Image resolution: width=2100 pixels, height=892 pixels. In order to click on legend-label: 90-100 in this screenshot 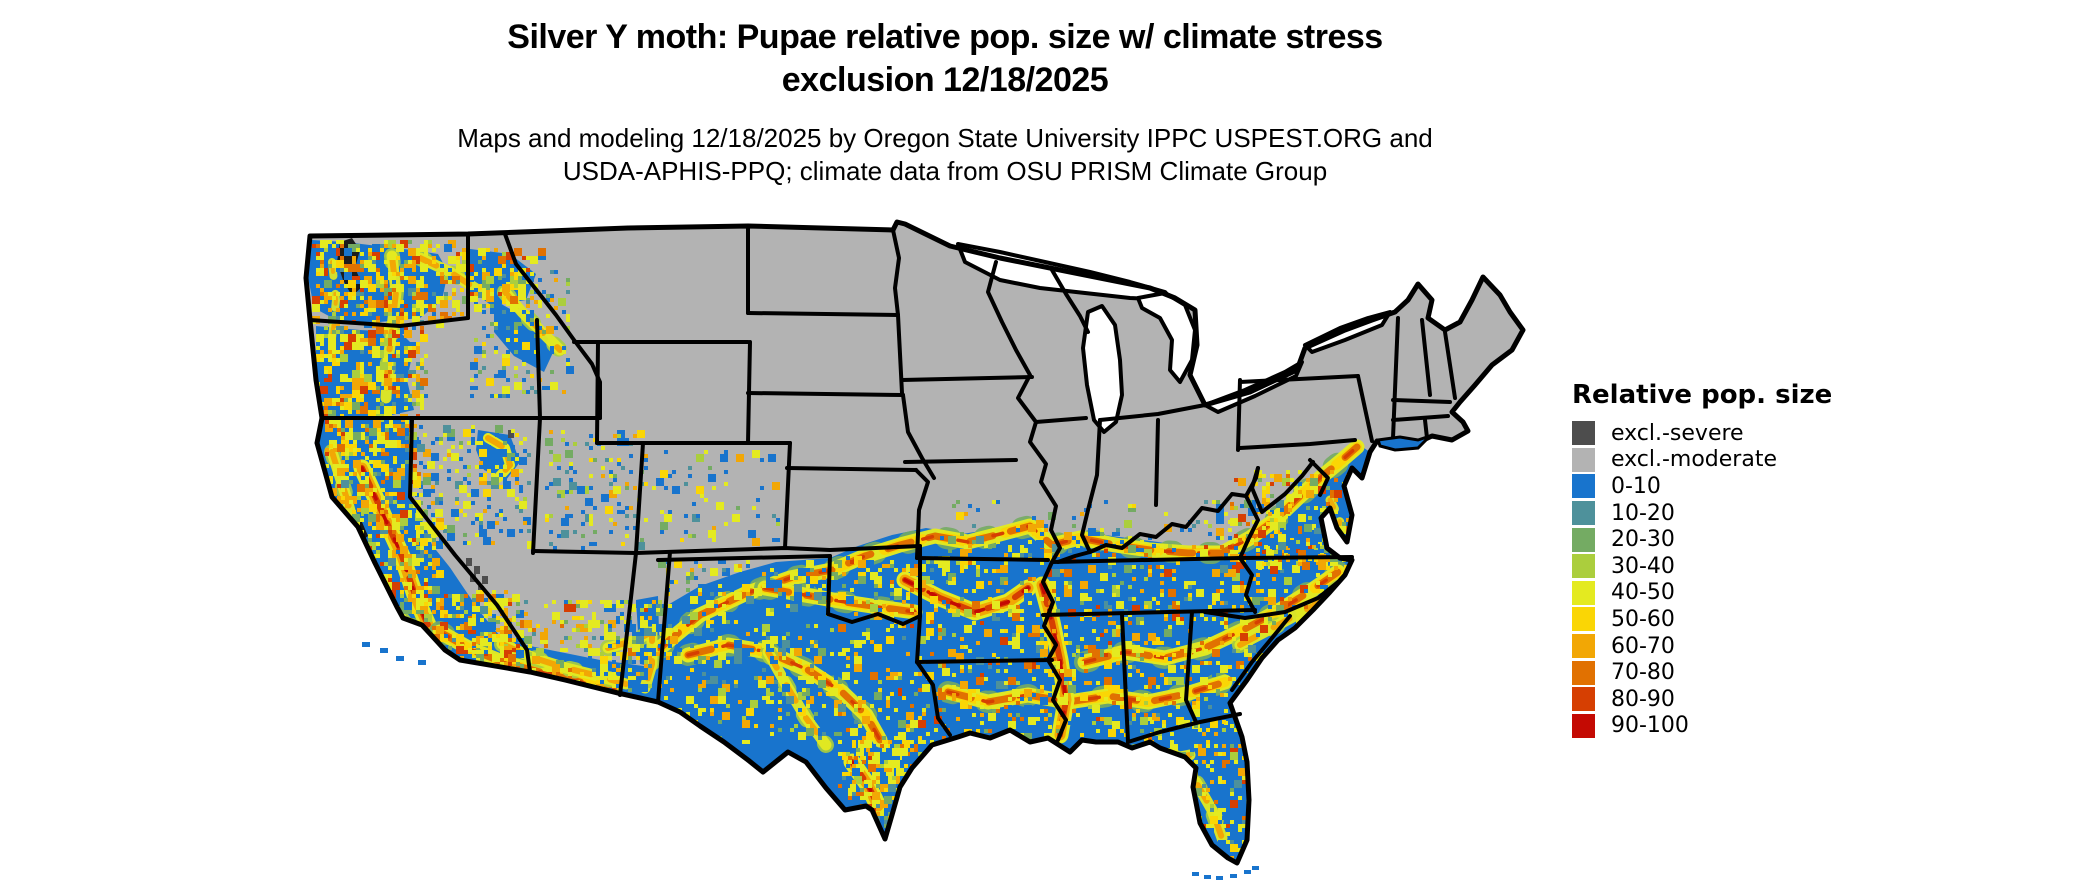, I will do `click(1650, 726)`.